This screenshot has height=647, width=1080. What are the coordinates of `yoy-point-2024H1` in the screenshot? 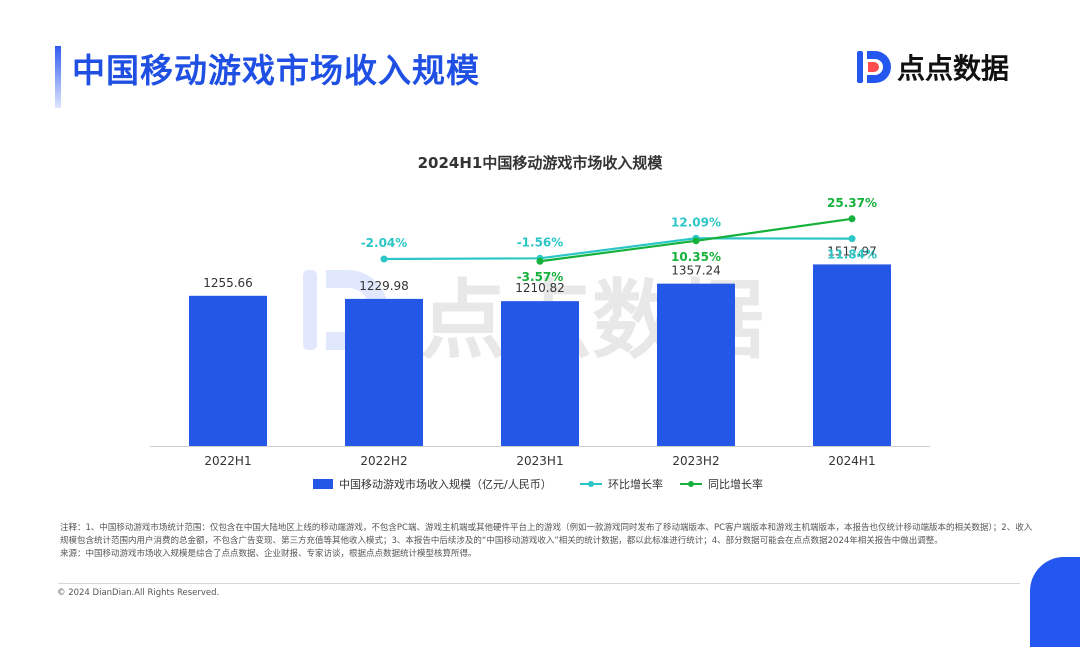 It's located at (852, 219).